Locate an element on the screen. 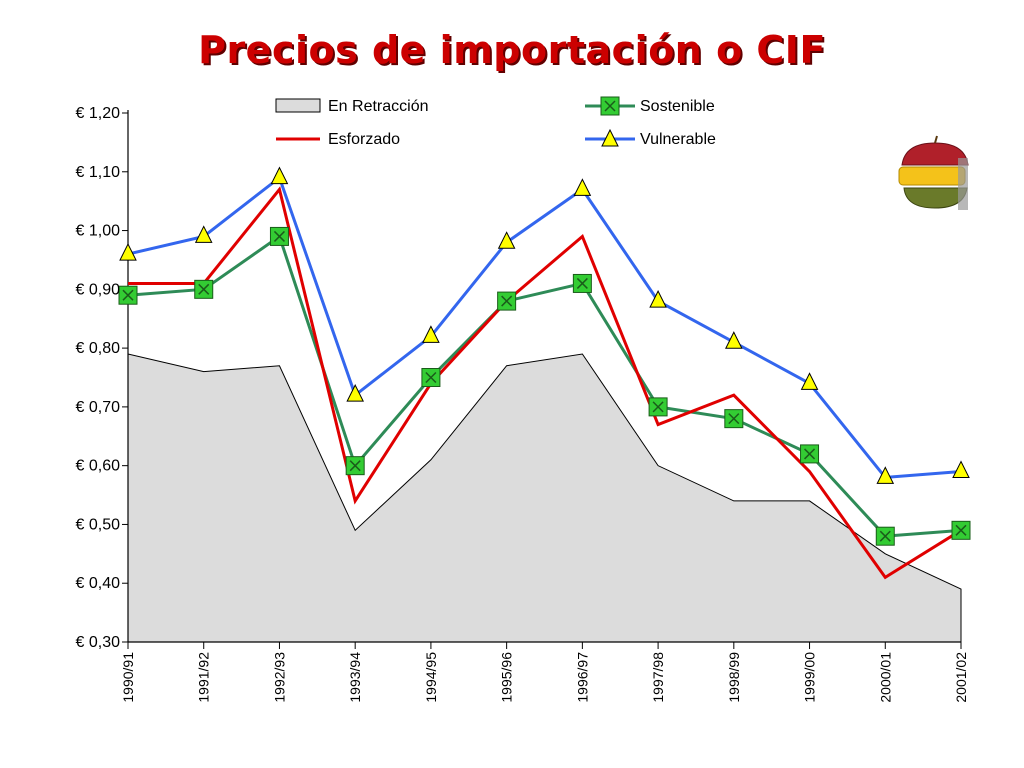  x-tick-label: 1995/96 is located at coordinates (507, 677).